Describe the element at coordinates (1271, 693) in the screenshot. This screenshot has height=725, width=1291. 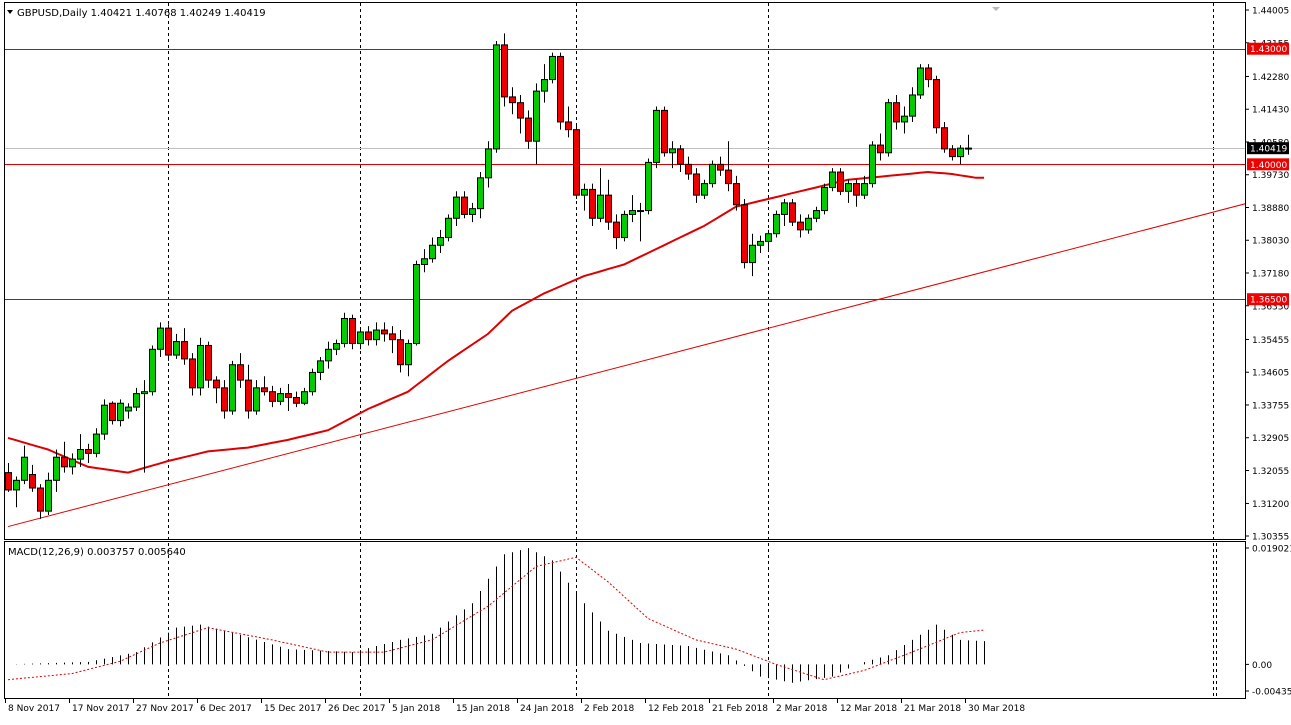
I see `macd-tick-label: -0.004351` at that location.